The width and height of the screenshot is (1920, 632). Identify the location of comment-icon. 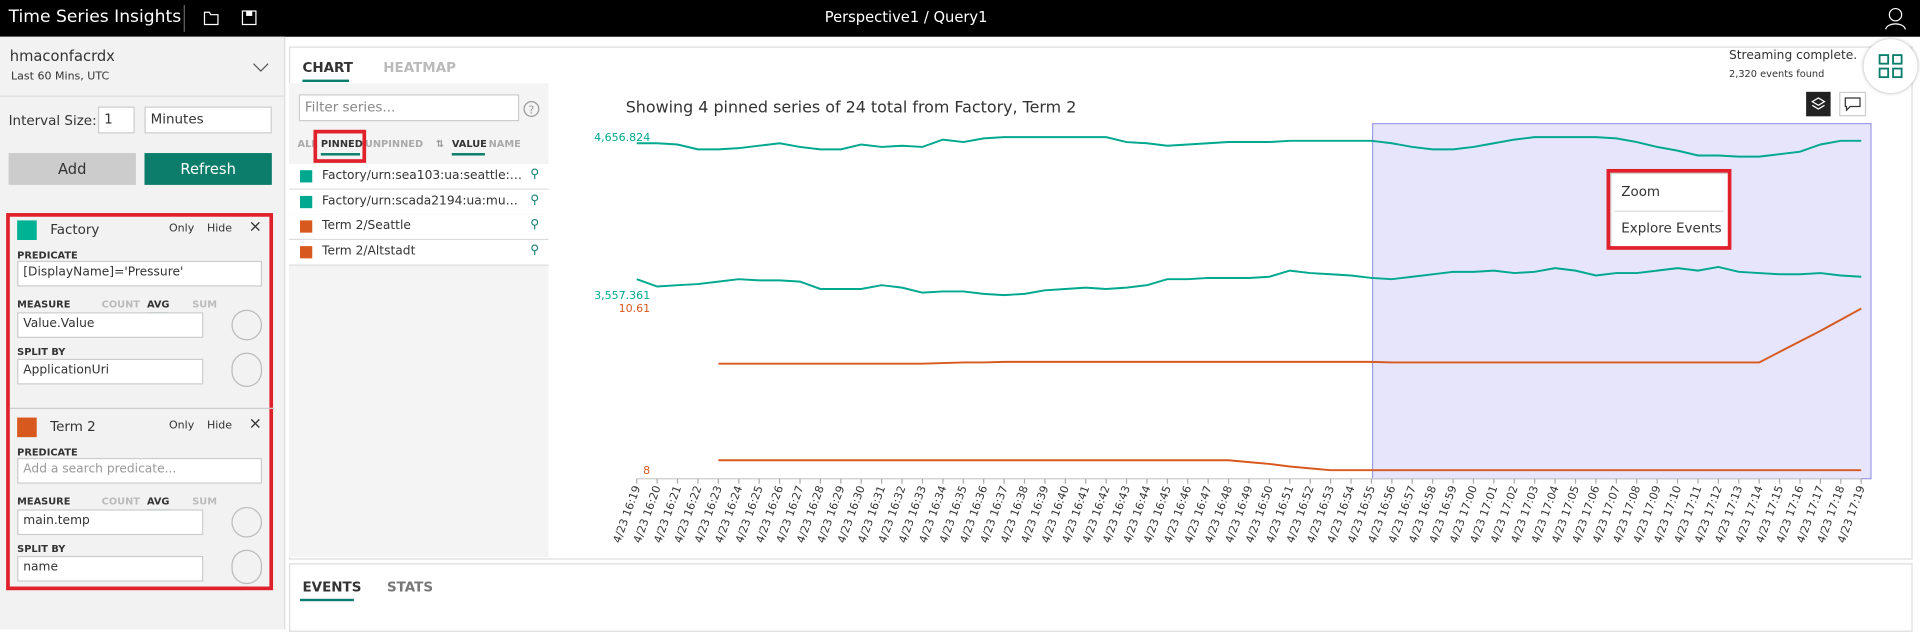
(1852, 104).